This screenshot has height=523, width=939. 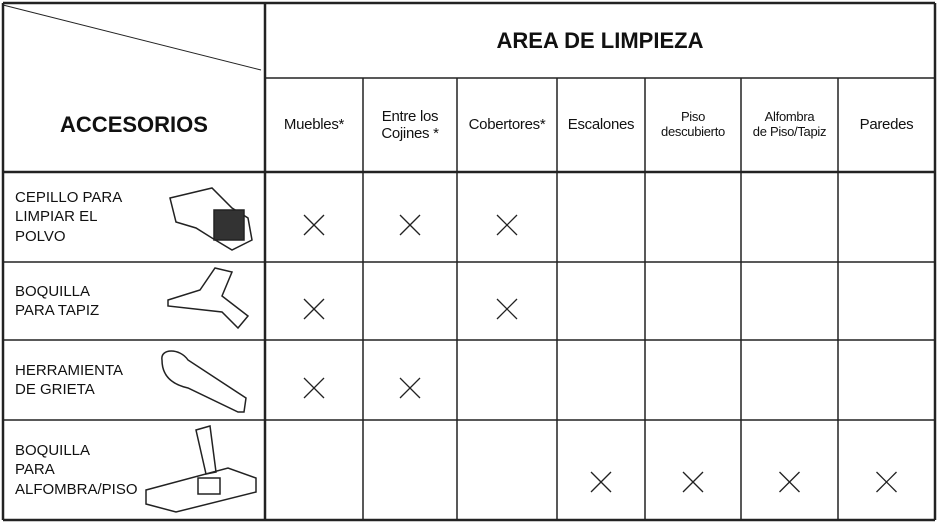 What do you see at coordinates (69, 216) in the screenshot?
I see `row-label: CEPILLO PARA LIMPIAR EL POLVO` at bounding box center [69, 216].